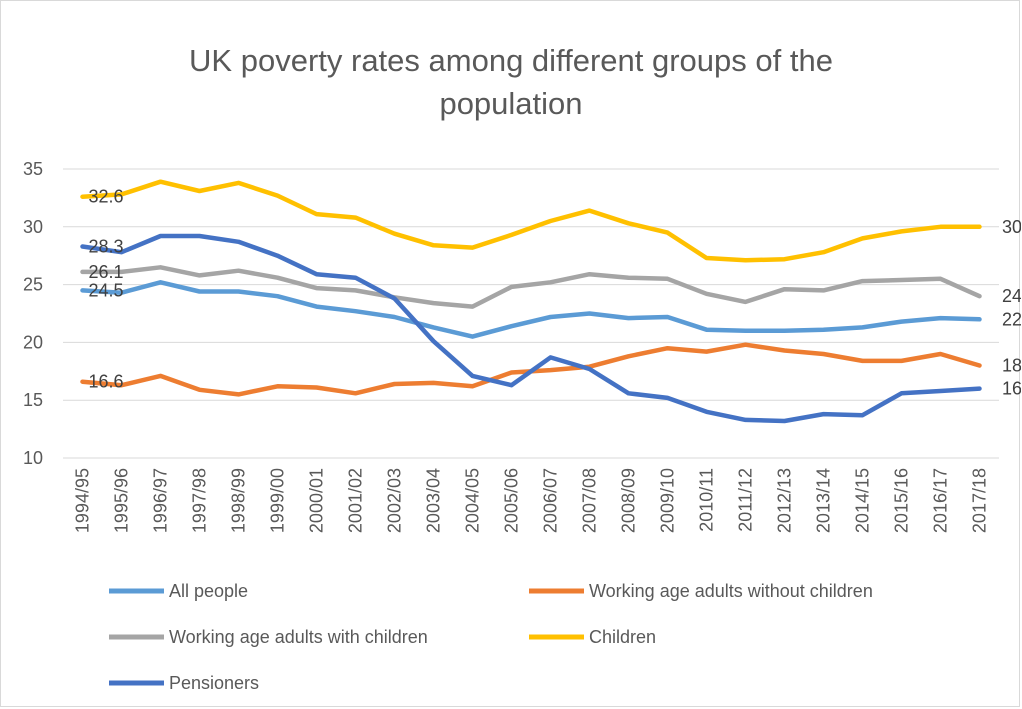 The height and width of the screenshot is (709, 1022). I want to click on legend-label: All people, so click(208, 591).